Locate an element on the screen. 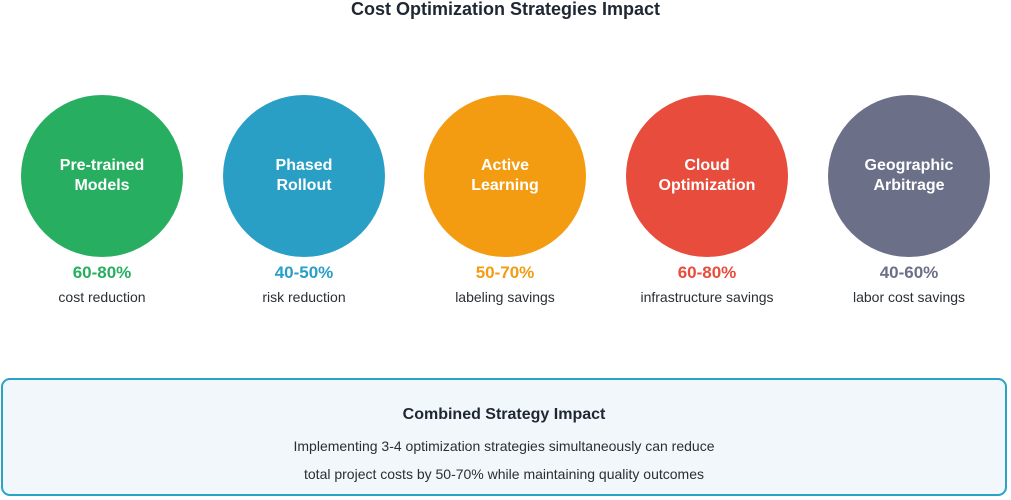 Image resolution: width=1011 pixels, height=500 pixels. strategy-name-line1: Cloud is located at coordinates (707, 165).